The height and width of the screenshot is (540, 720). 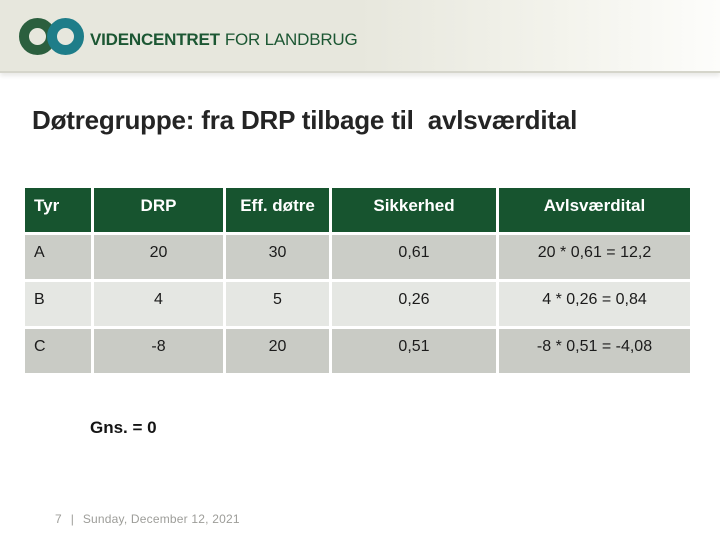 I want to click on table-cell: -8 * 0,51 = -4,08, so click(x=594, y=351).